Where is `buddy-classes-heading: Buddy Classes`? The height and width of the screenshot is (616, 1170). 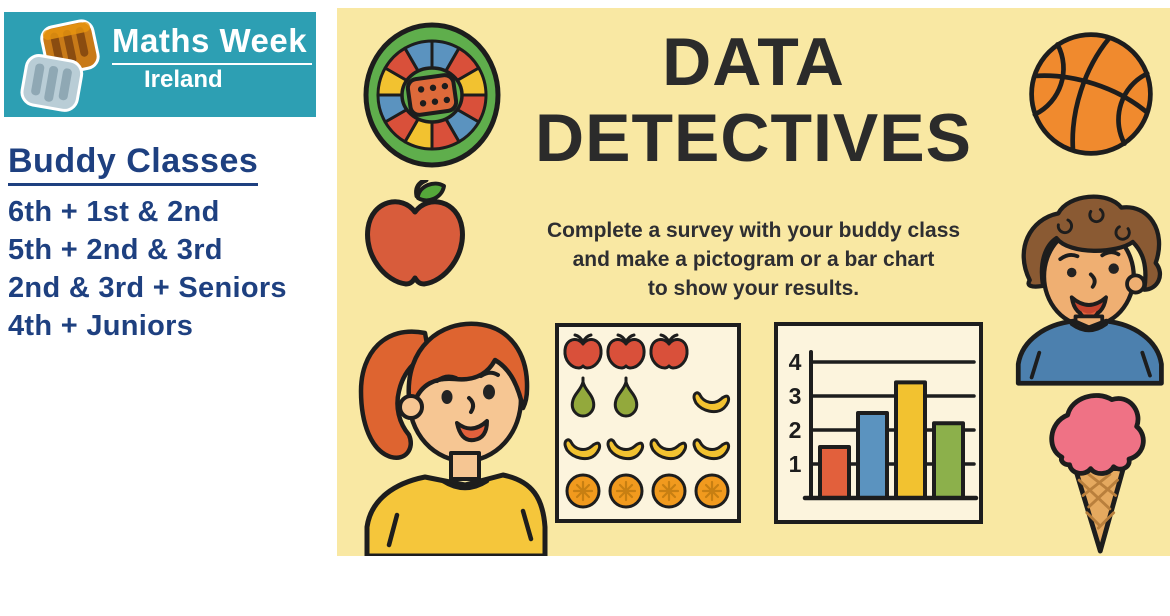
buddy-classes-heading: Buddy Classes is located at coordinates (133, 164).